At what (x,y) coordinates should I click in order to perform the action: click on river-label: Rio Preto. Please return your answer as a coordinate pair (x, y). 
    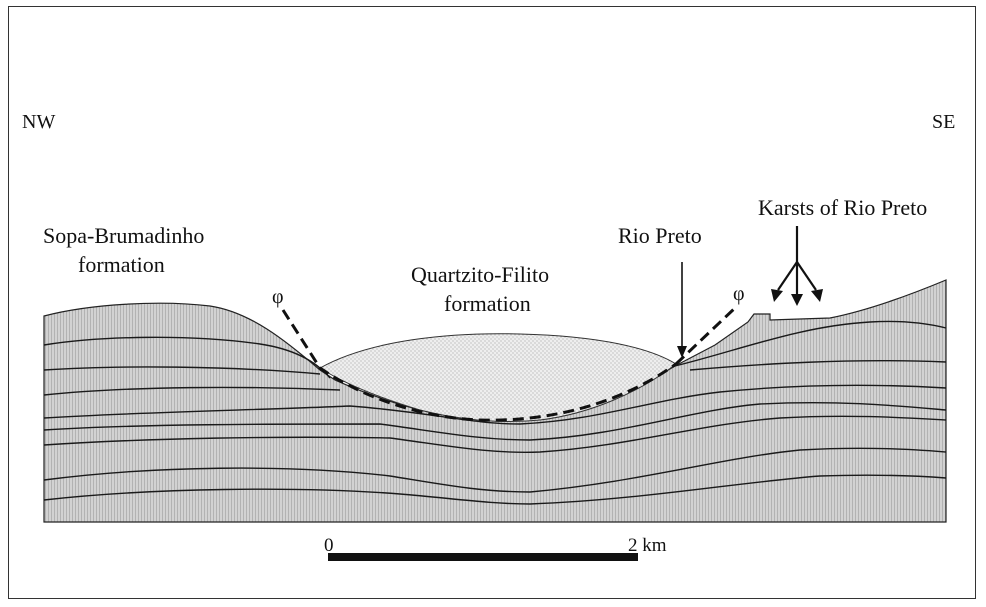
    Looking at the image, I should click on (660, 235).